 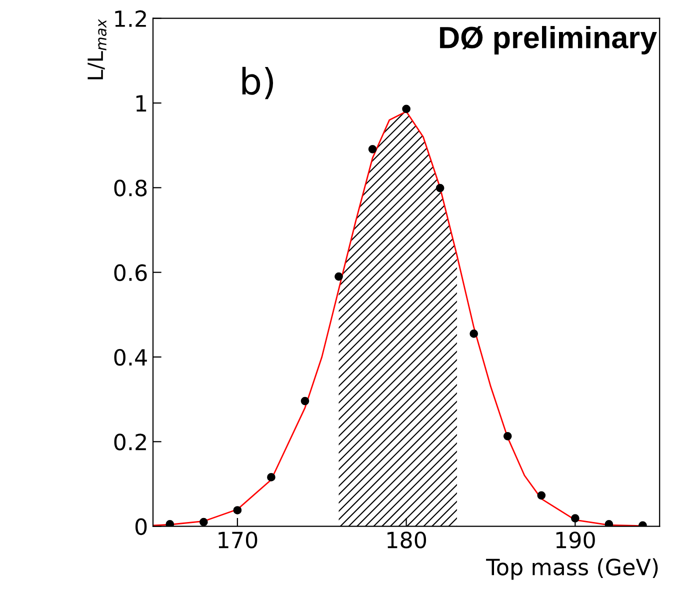 What do you see at coordinates (130, 442) in the screenshot?
I see `y-tick-label: 0.2` at bounding box center [130, 442].